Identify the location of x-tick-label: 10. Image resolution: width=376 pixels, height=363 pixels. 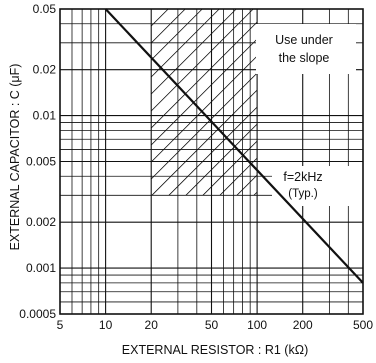
(106, 325).